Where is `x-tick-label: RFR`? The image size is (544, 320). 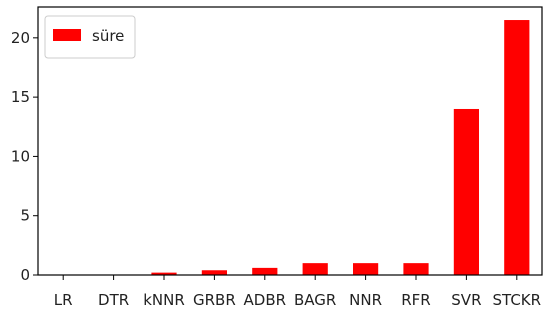
x-tick-label: RFR is located at coordinates (415, 300).